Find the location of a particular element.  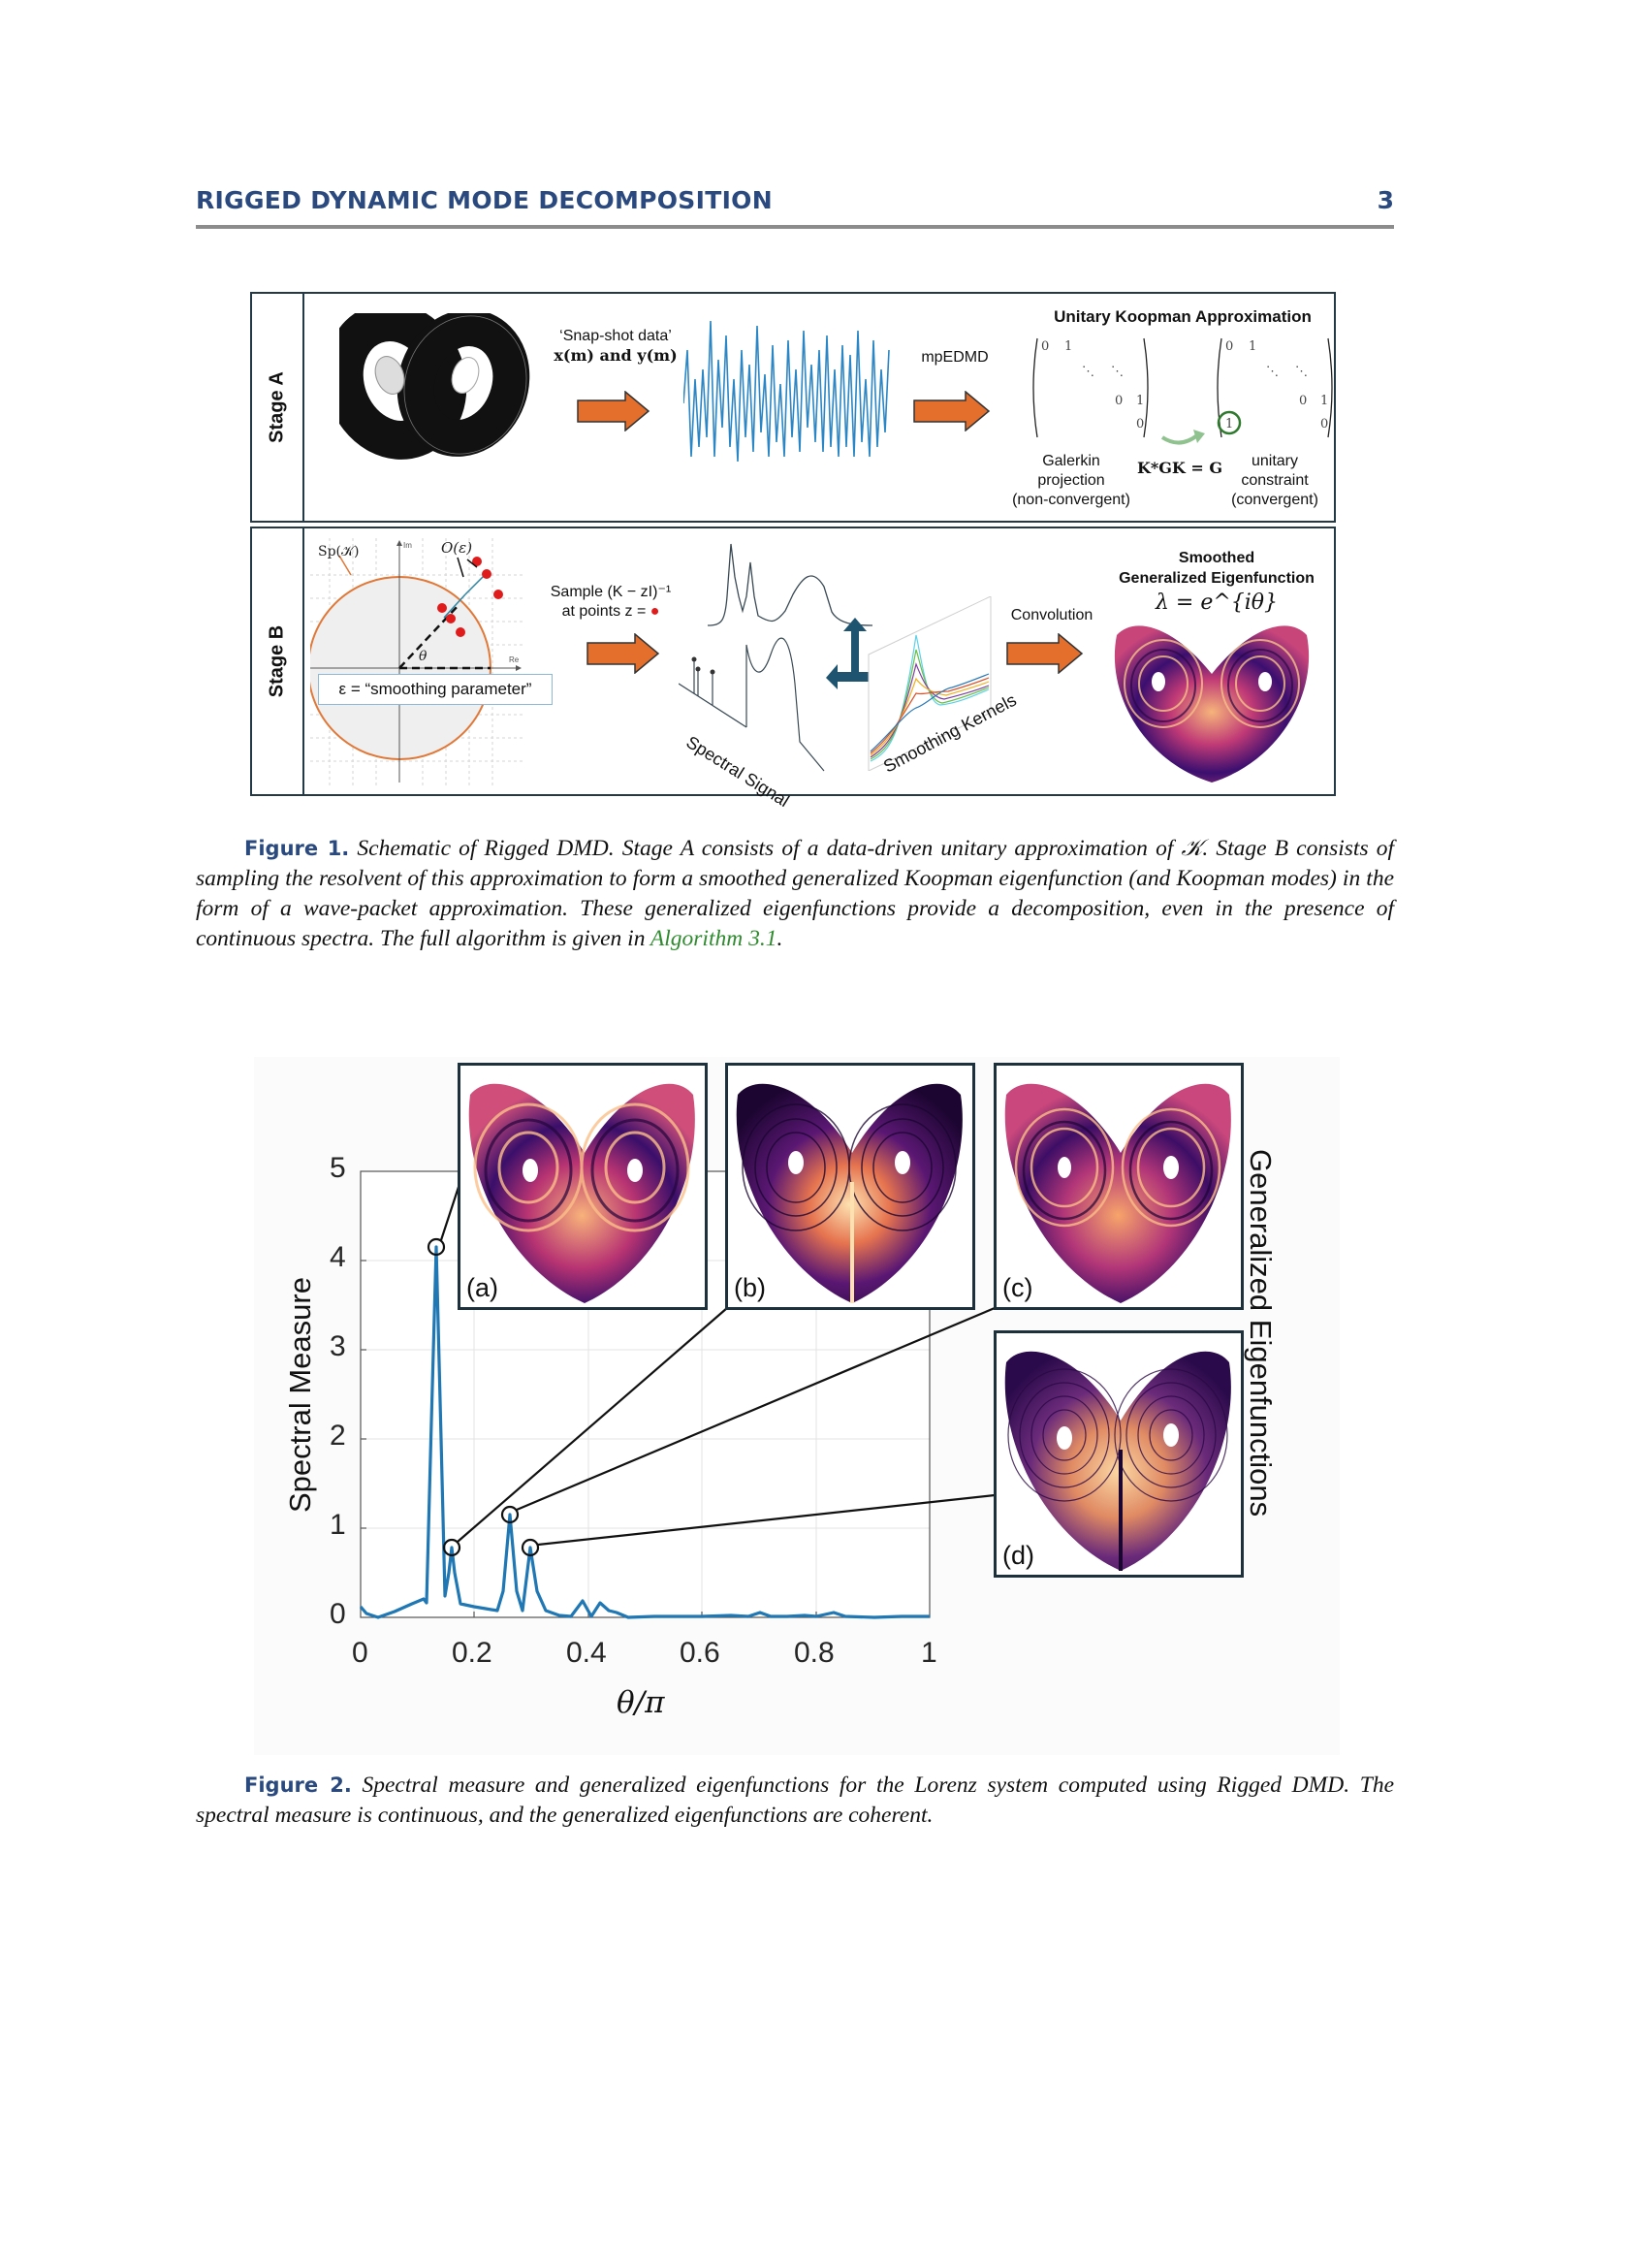

inset-b: (b) is located at coordinates (850, 1186).